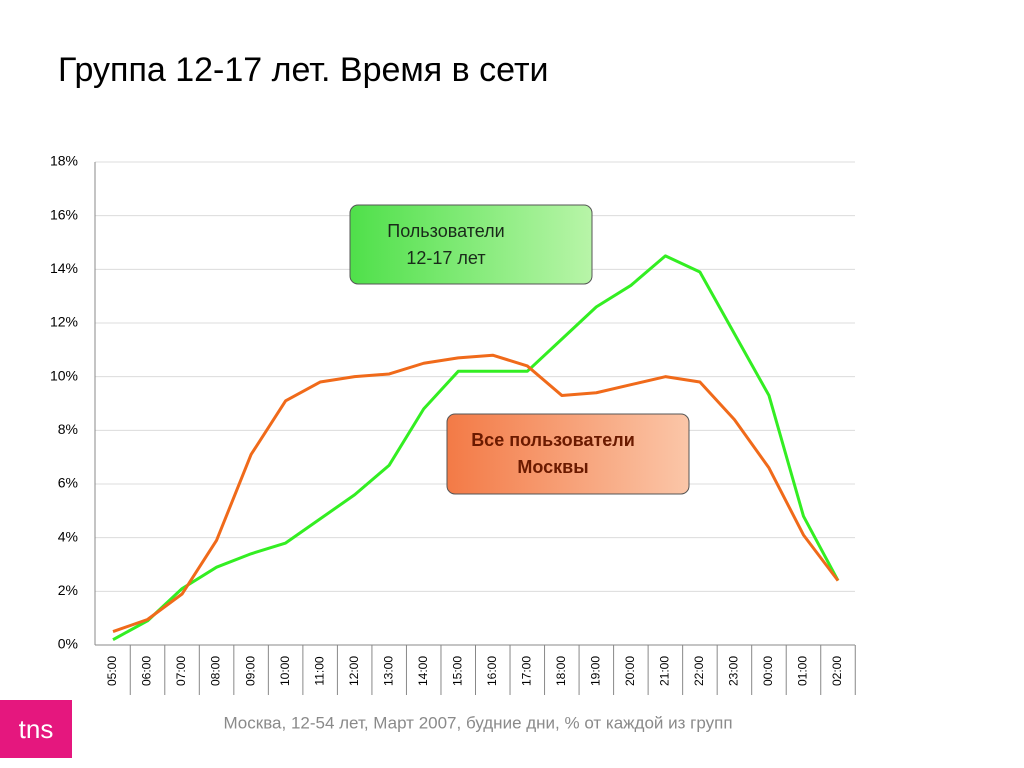  Describe the element at coordinates (319, 670) in the screenshot. I see `x-tick-label: 11:00` at that location.